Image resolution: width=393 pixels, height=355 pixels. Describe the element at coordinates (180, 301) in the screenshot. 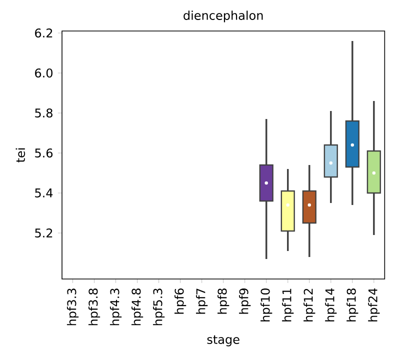

I see `x-tick-label: hpf6` at that location.